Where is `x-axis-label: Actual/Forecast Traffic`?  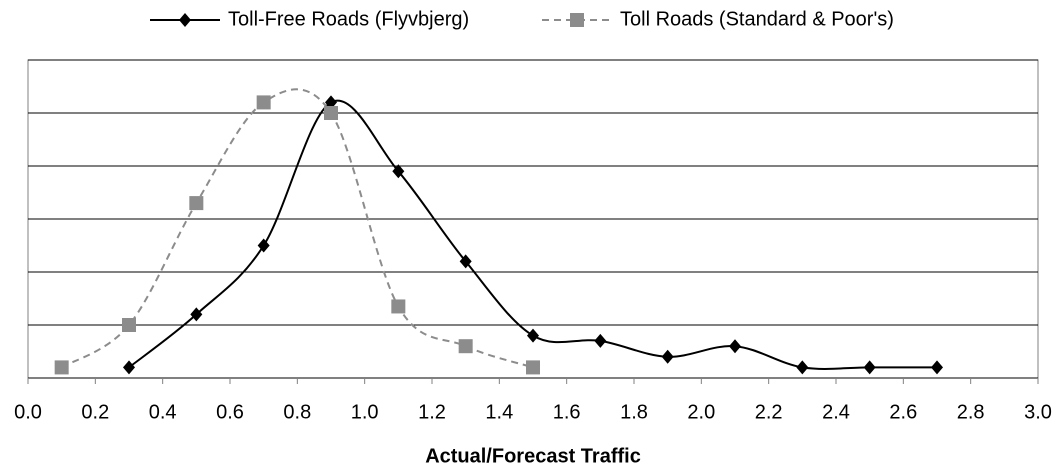 x-axis-label: Actual/Forecast Traffic is located at coordinates (533, 456).